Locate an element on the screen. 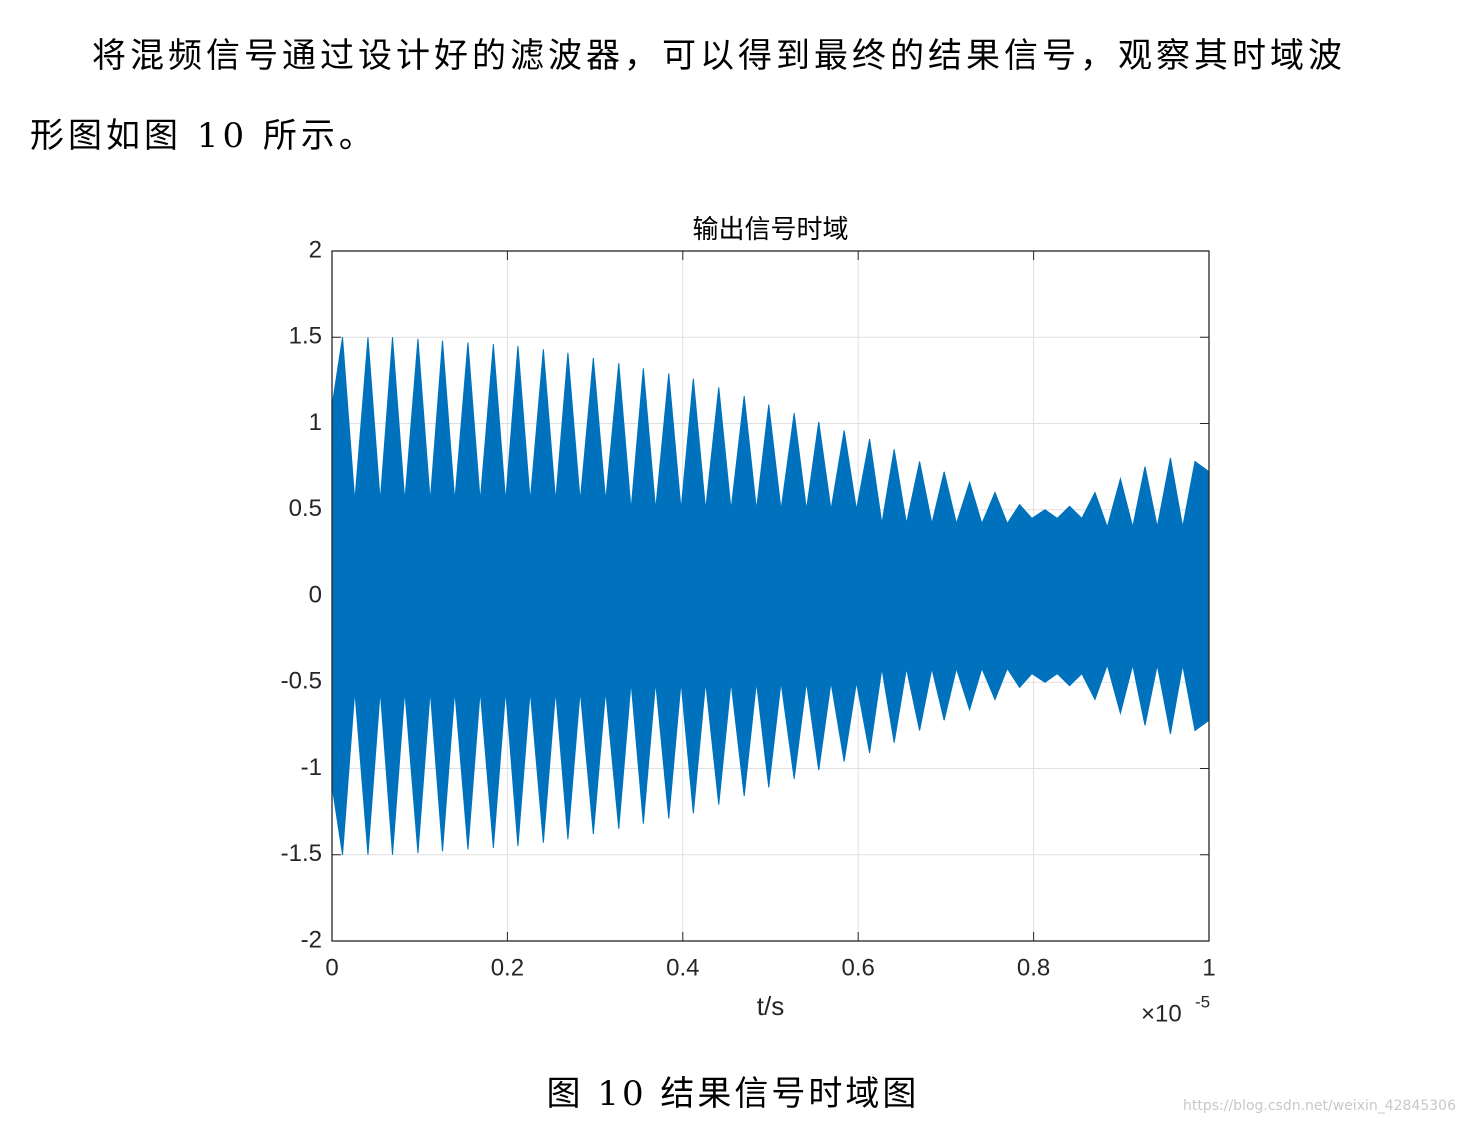 The height and width of the screenshot is (1124, 1466). y-tick-label: -1 is located at coordinates (311, 767).